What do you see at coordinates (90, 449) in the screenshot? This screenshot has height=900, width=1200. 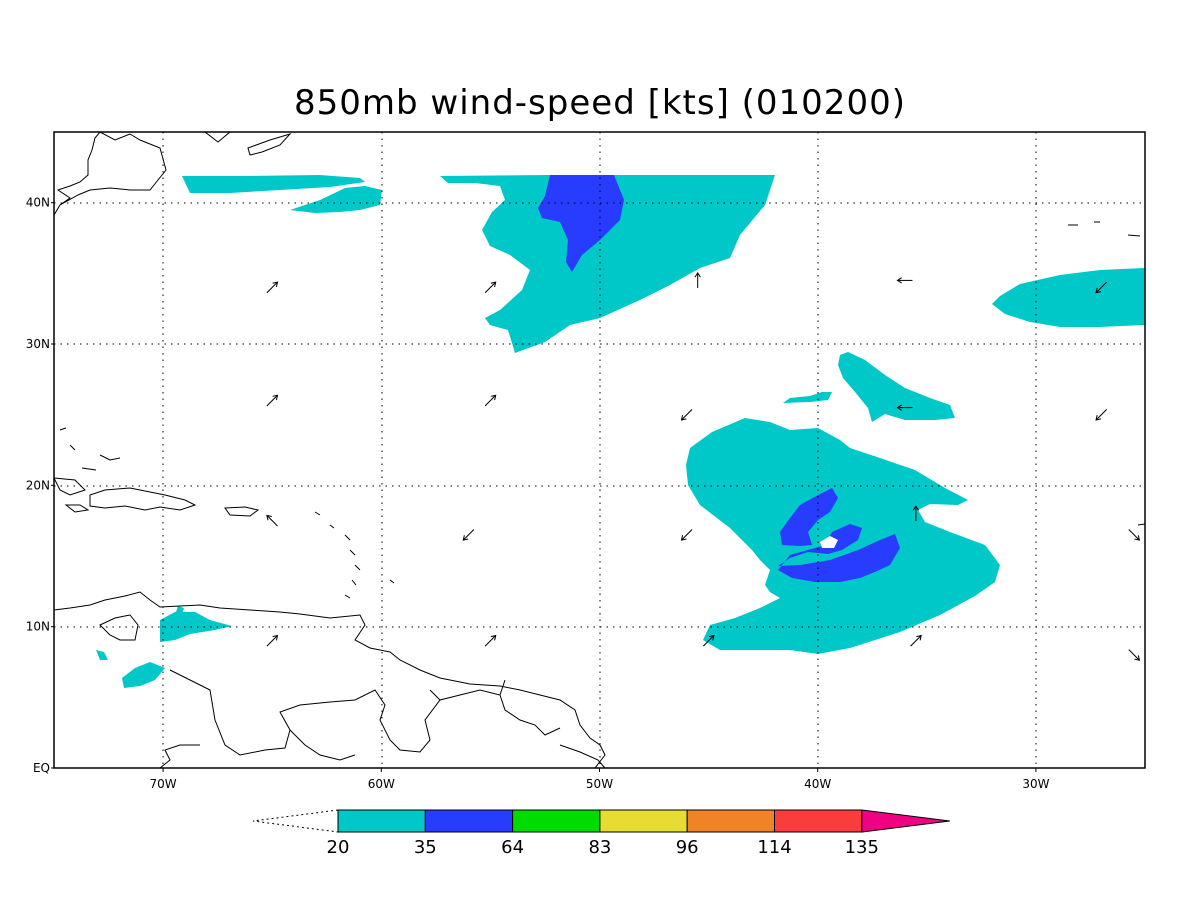 I see `coast-bahamas` at bounding box center [90, 449].